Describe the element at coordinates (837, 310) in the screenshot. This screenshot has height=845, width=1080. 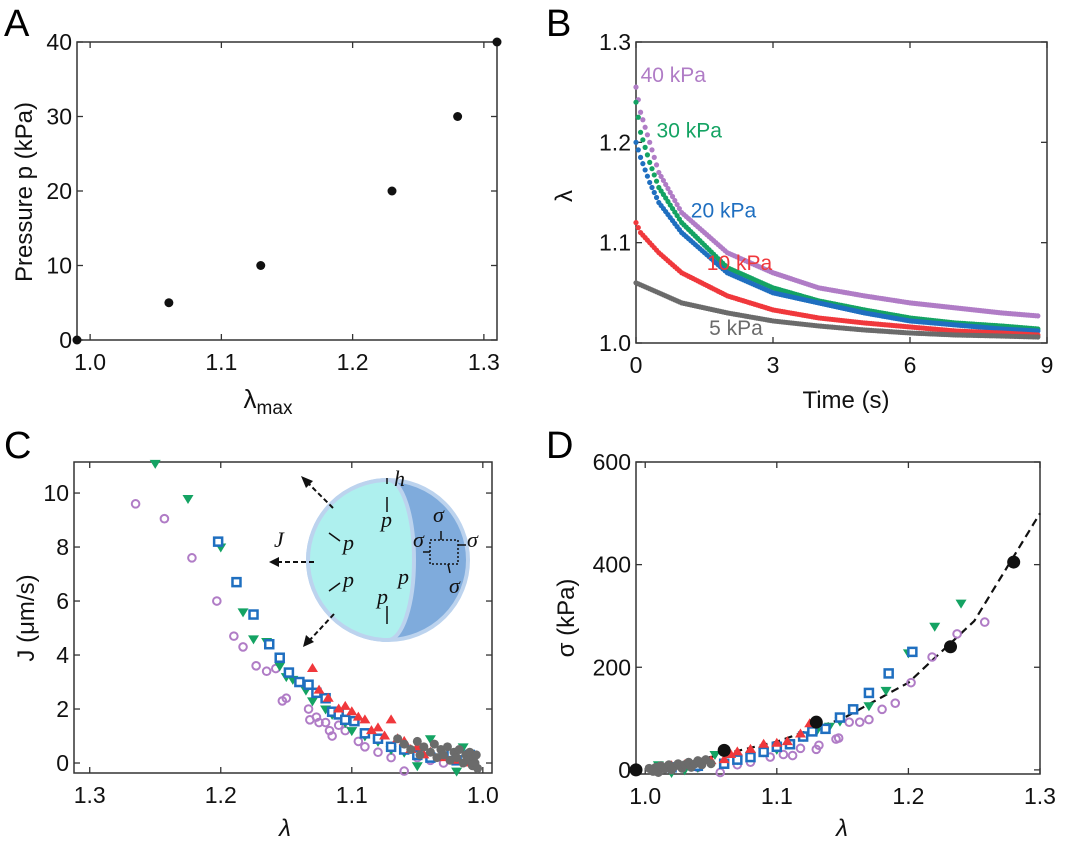
I see `b-series-5-kpa: 5 kPa` at that location.